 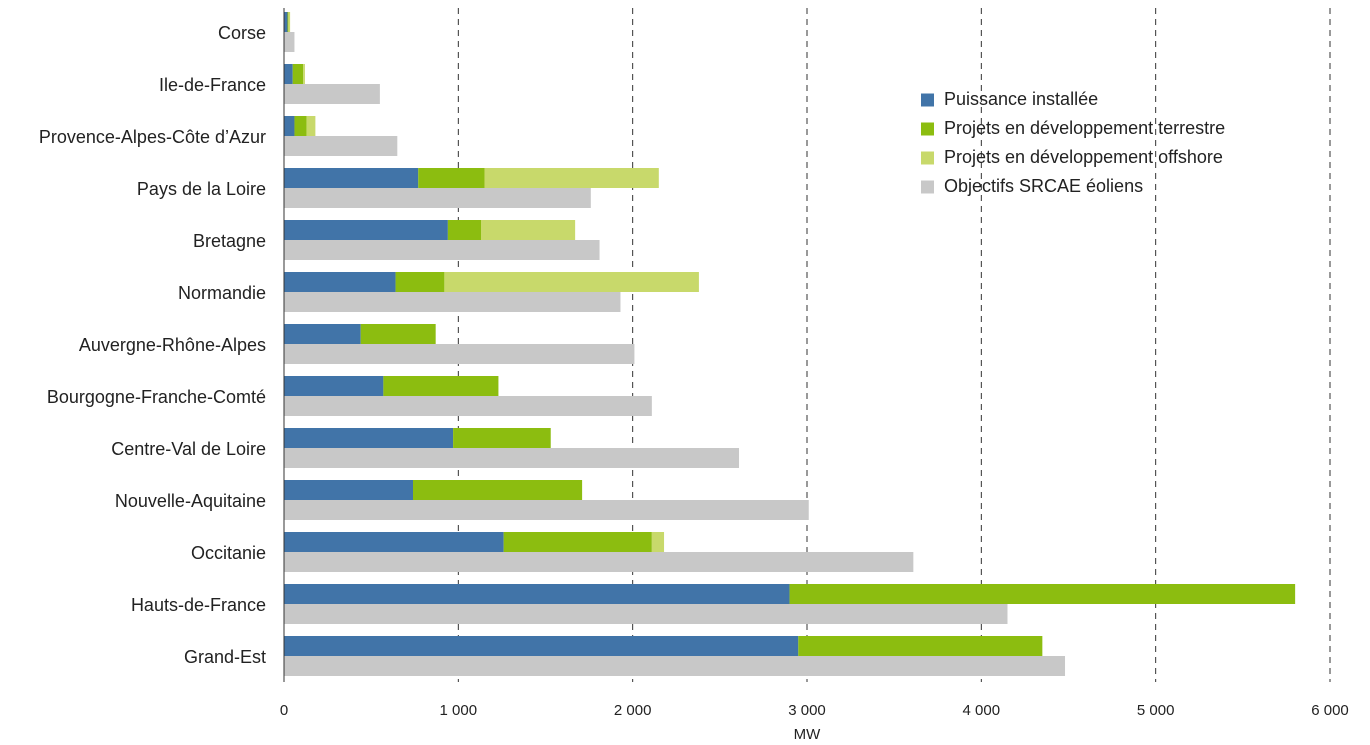 I want to click on category-label-6: Auvergne-Rhône-Alpes, so click(x=172, y=345).